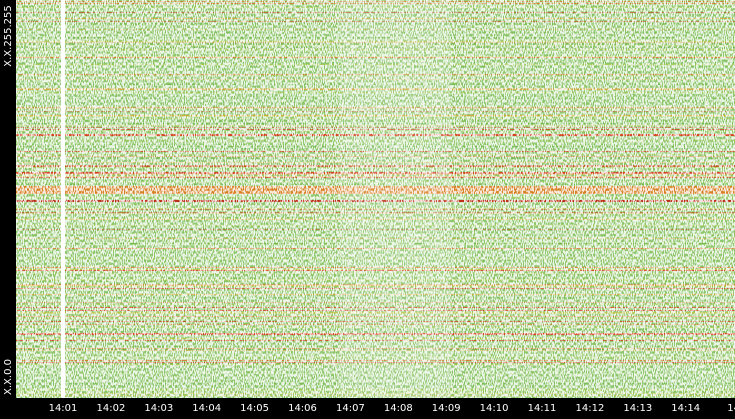  I want to click on x-tick-label: 14:12, so click(589, 408).